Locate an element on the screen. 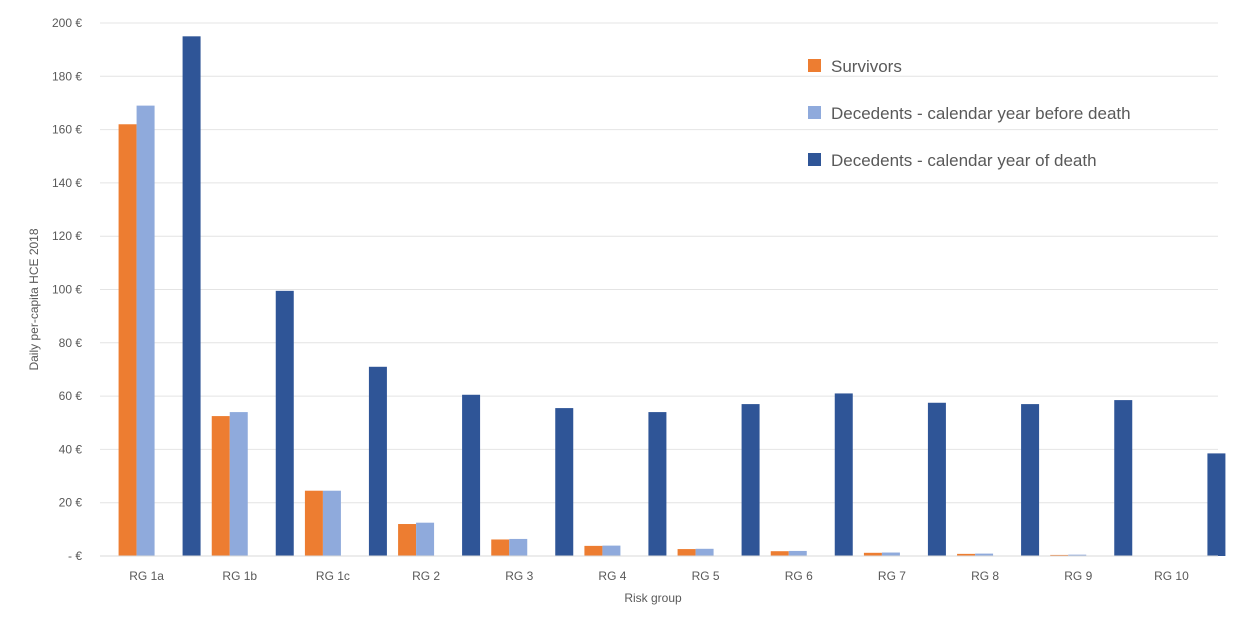 The height and width of the screenshot is (627, 1235). x-axis-title: Risk group is located at coordinates (653, 598).